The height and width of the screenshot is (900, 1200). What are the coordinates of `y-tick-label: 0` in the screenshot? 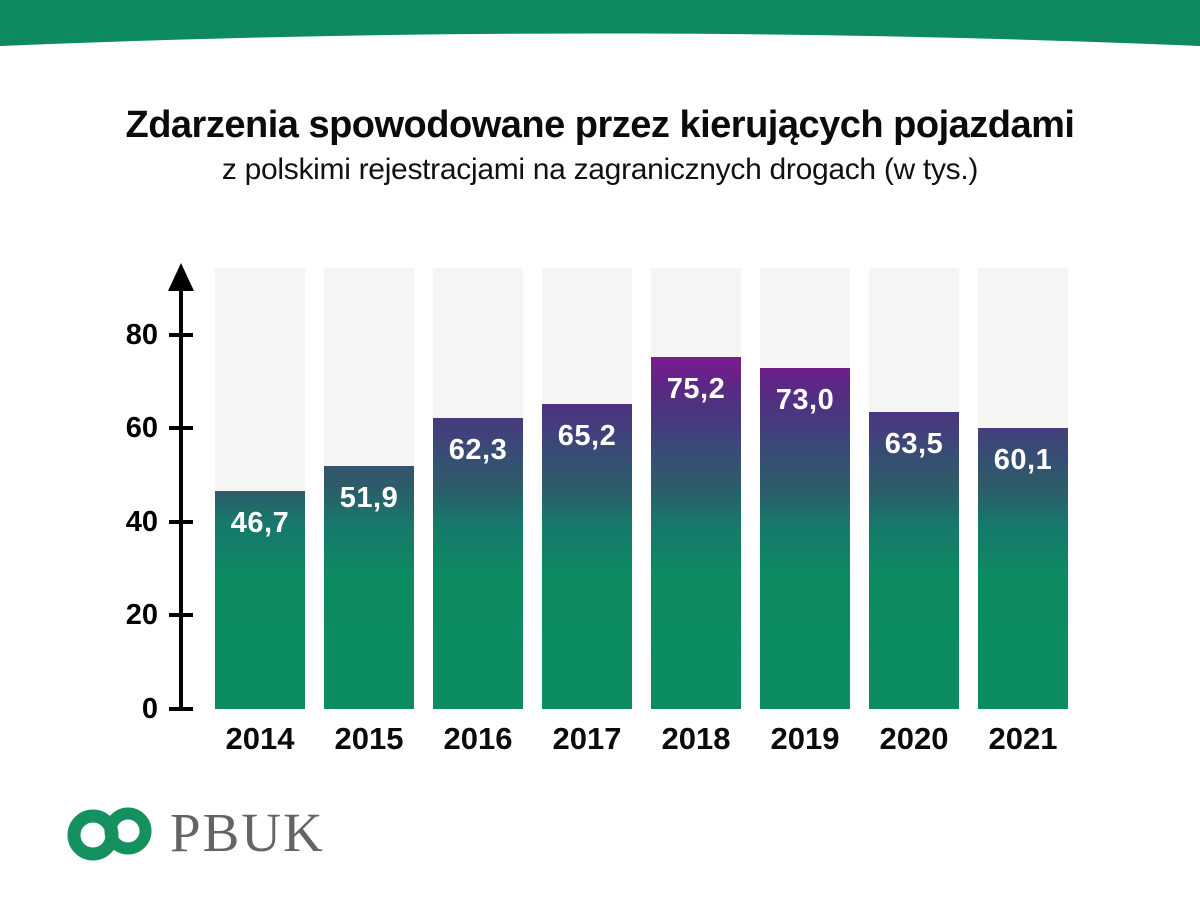 It's located at (149, 709).